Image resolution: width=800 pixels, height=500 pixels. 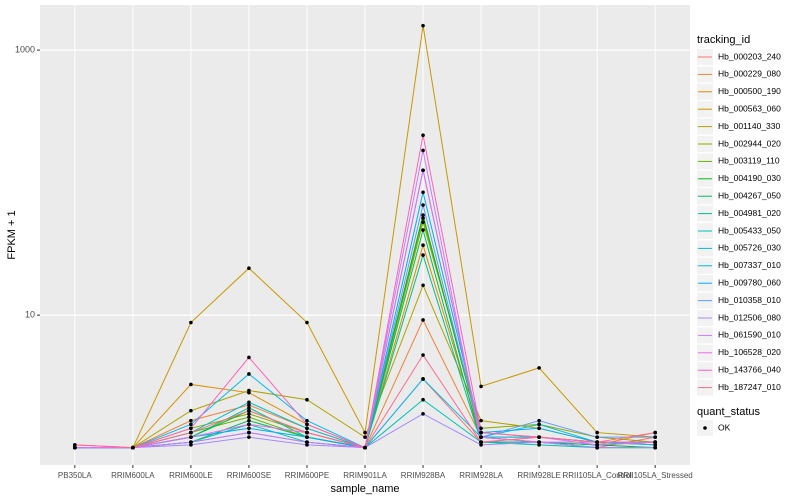 I want to click on legend-label: Hb_004981_020, so click(x=749, y=213).